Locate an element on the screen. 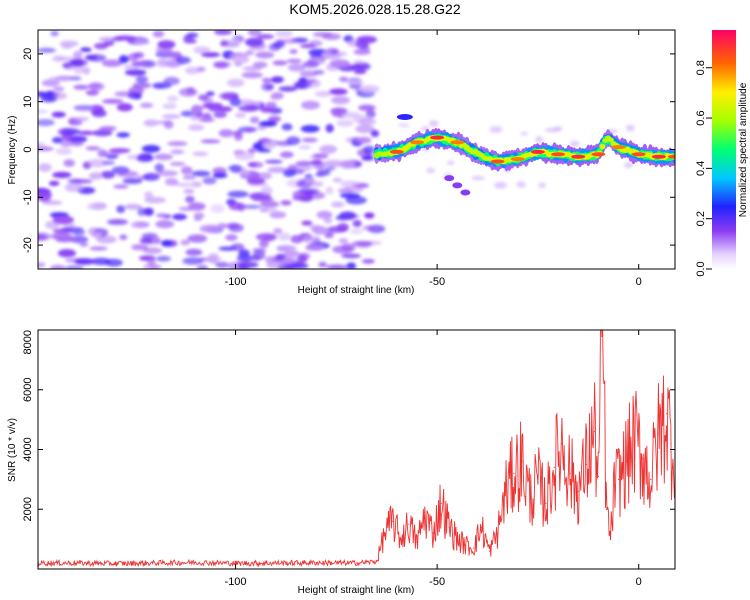  x-tick-label: -100 is located at coordinates (236, 282).